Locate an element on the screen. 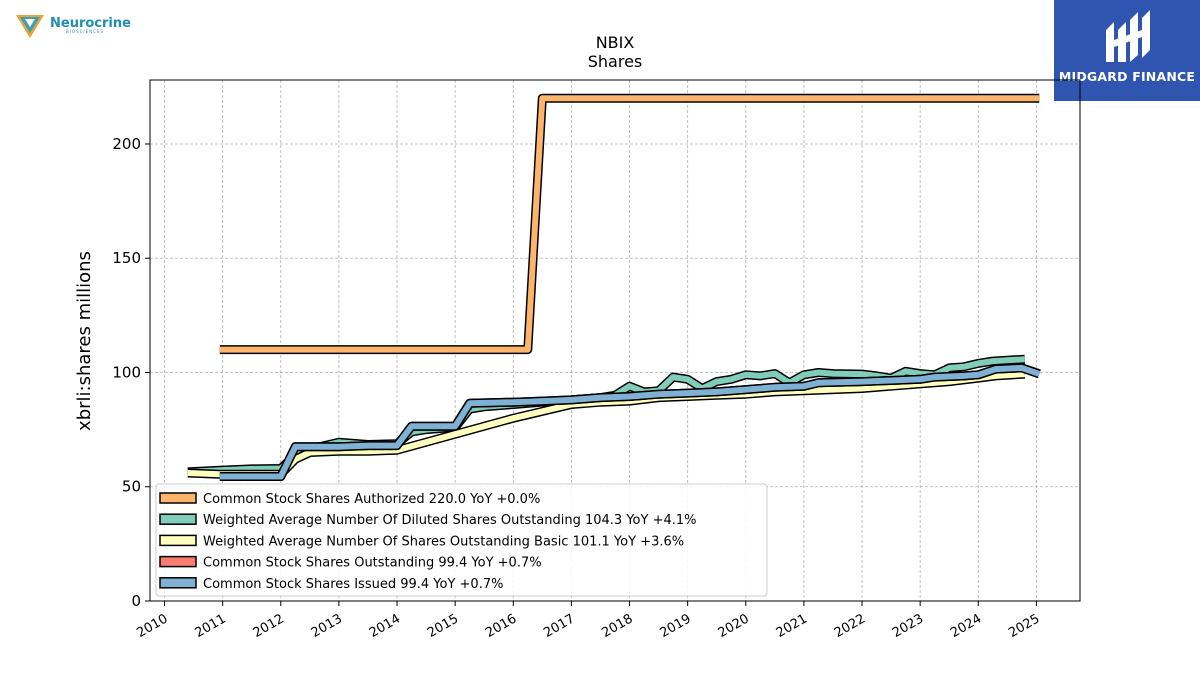 This screenshot has height=675, width=1200. company-name: Neurocrine is located at coordinates (90, 23).